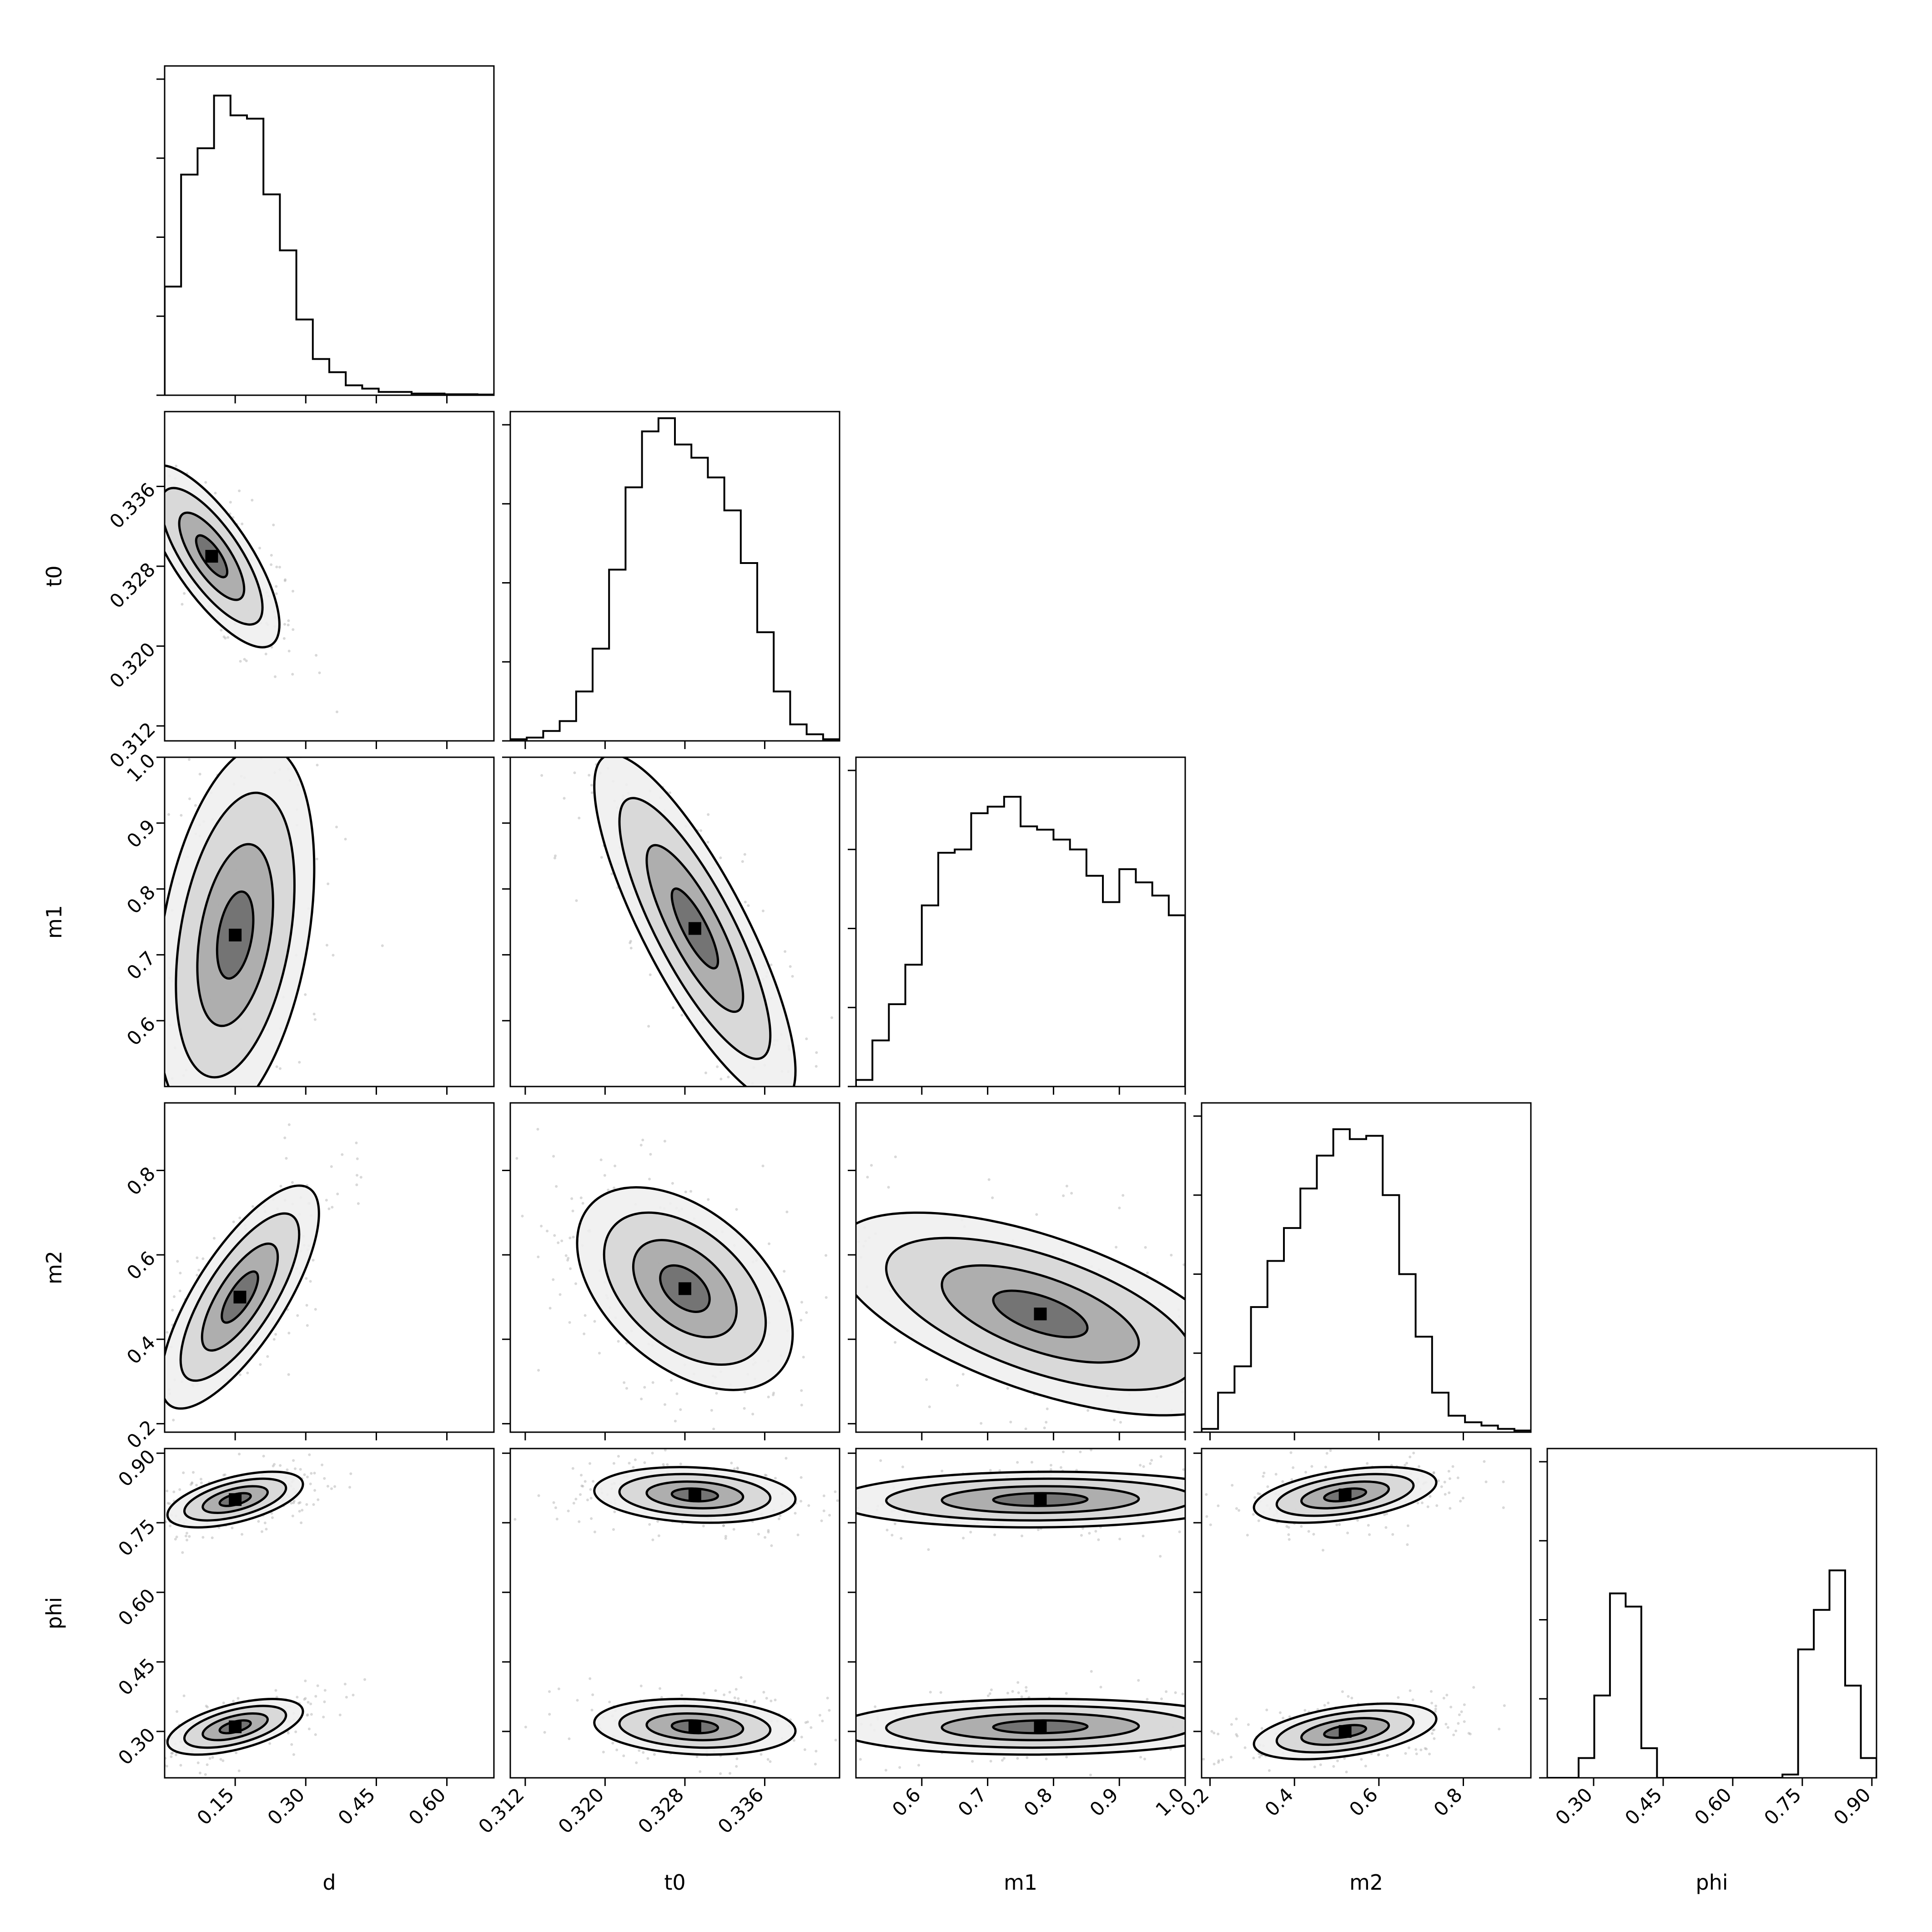  I want to click on ytick-label-t0: 0.328, so click(132, 585).